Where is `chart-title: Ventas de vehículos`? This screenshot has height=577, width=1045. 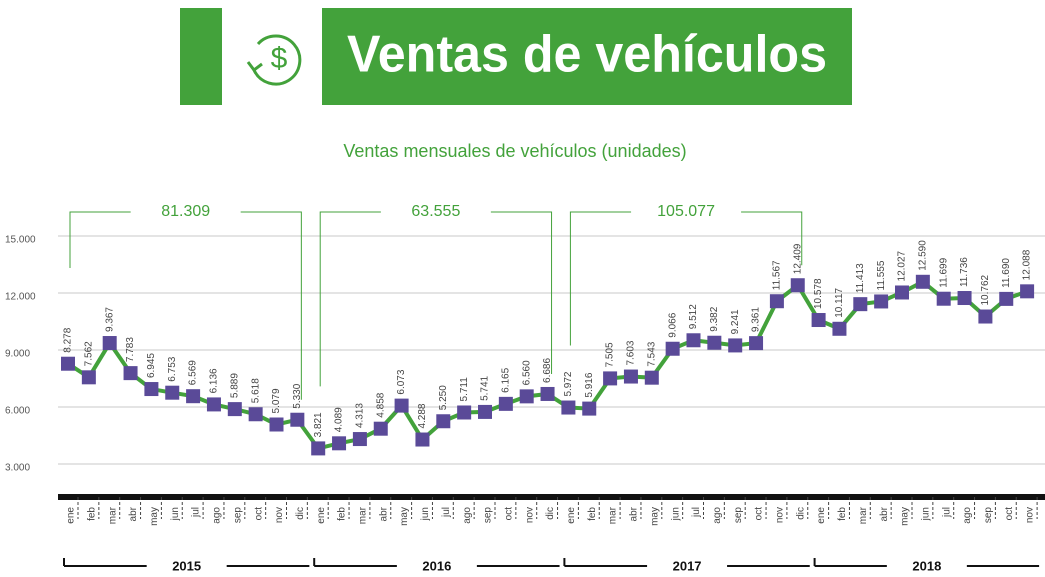 chart-title: Ventas de vehículos is located at coordinates (587, 55).